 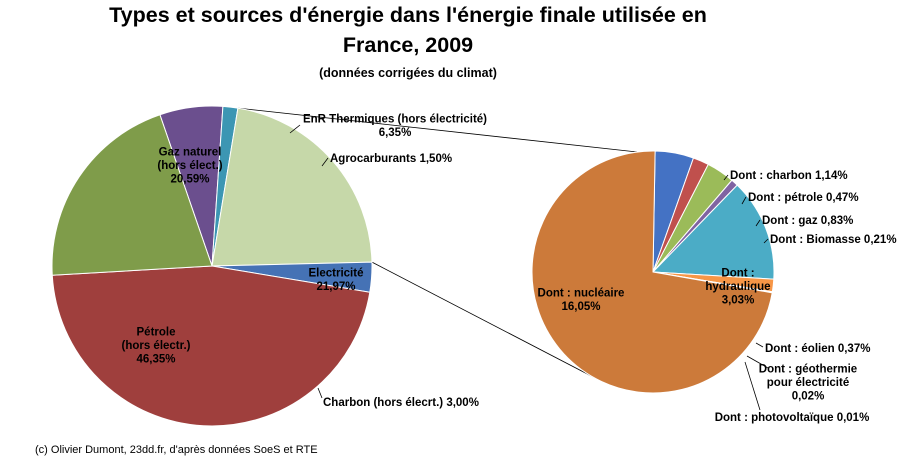 What do you see at coordinates (808, 397) in the screenshot?
I see `breakdown-slice-label-6-line: 0,02%` at bounding box center [808, 397].